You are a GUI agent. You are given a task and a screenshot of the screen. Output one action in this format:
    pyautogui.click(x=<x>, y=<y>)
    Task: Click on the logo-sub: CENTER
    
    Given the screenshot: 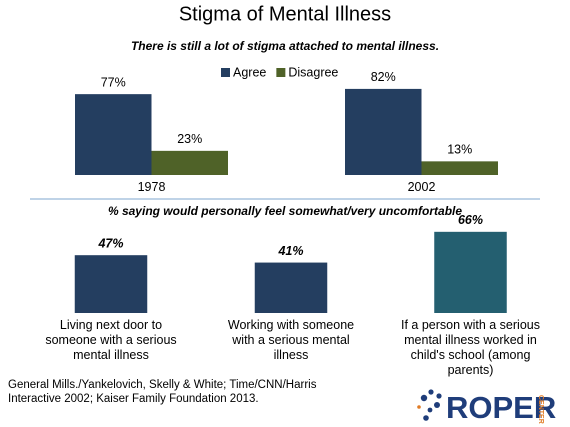 What is the action you would take?
    pyautogui.click(x=540, y=409)
    